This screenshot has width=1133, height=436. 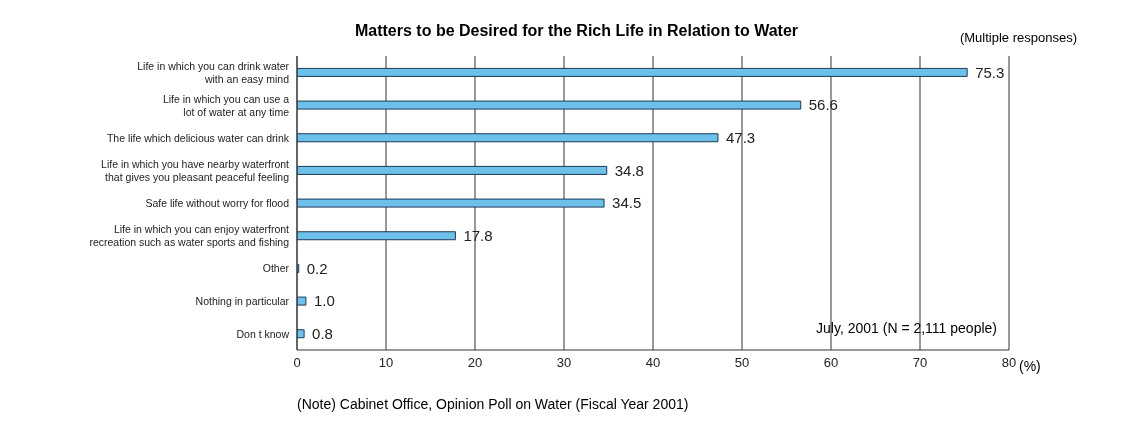 I want to click on chart-subtitle: (Multiple responses), so click(x=1018, y=37).